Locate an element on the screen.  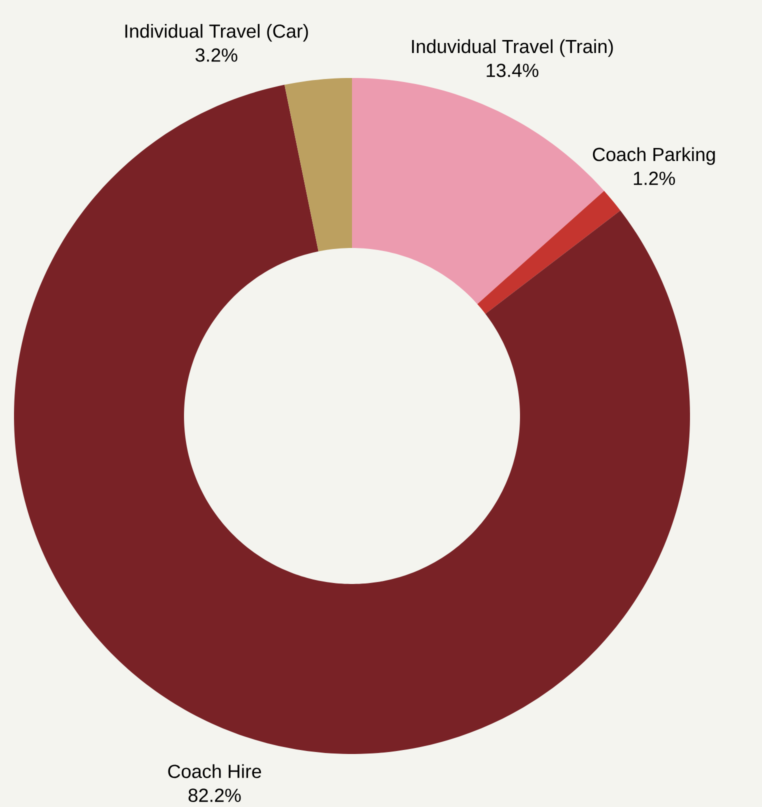
data-label: 13.4% is located at coordinates (512, 71).